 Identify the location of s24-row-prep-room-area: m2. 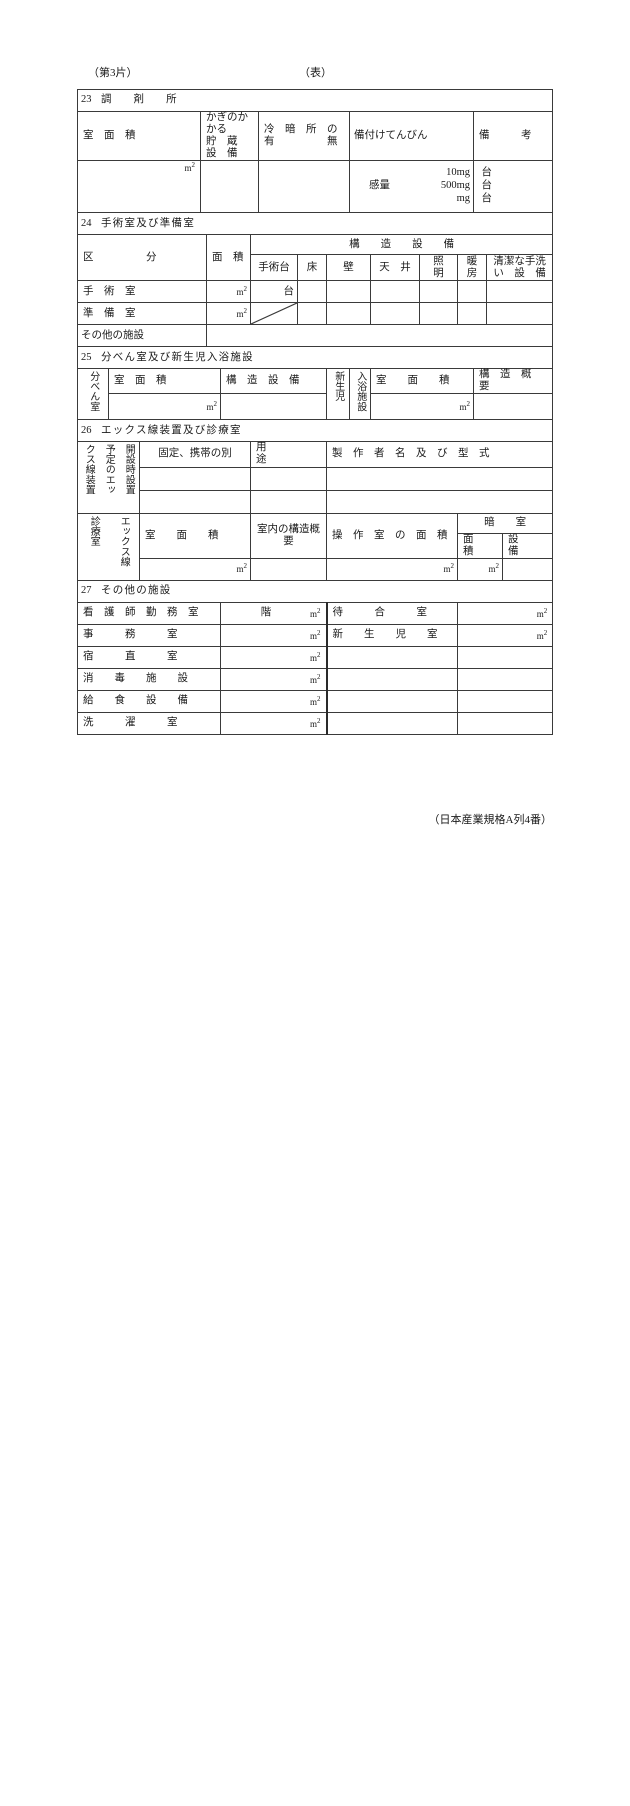
(228, 314).